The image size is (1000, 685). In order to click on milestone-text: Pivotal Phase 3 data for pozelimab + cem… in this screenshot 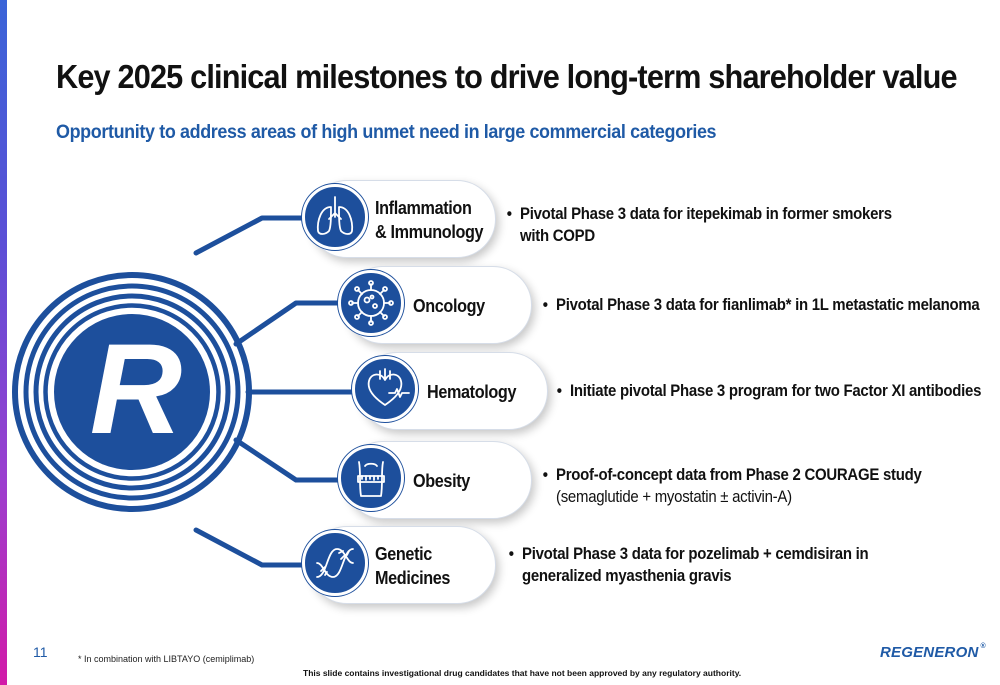, I will do `click(695, 553)`.